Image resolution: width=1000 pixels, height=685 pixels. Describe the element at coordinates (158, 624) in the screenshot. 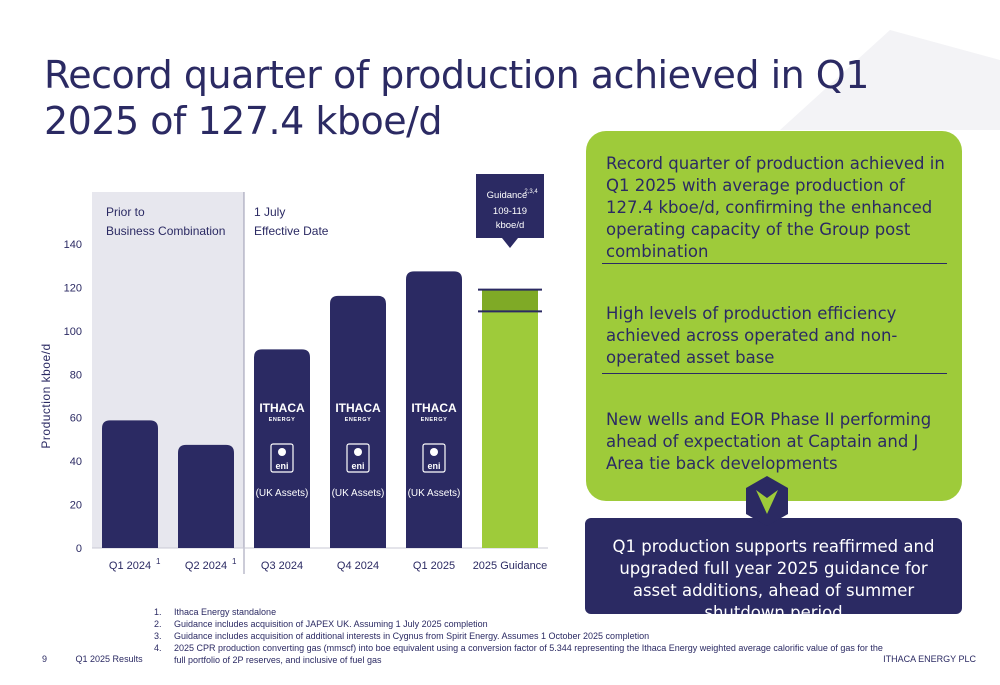

I see `footnote-number: 2.` at that location.